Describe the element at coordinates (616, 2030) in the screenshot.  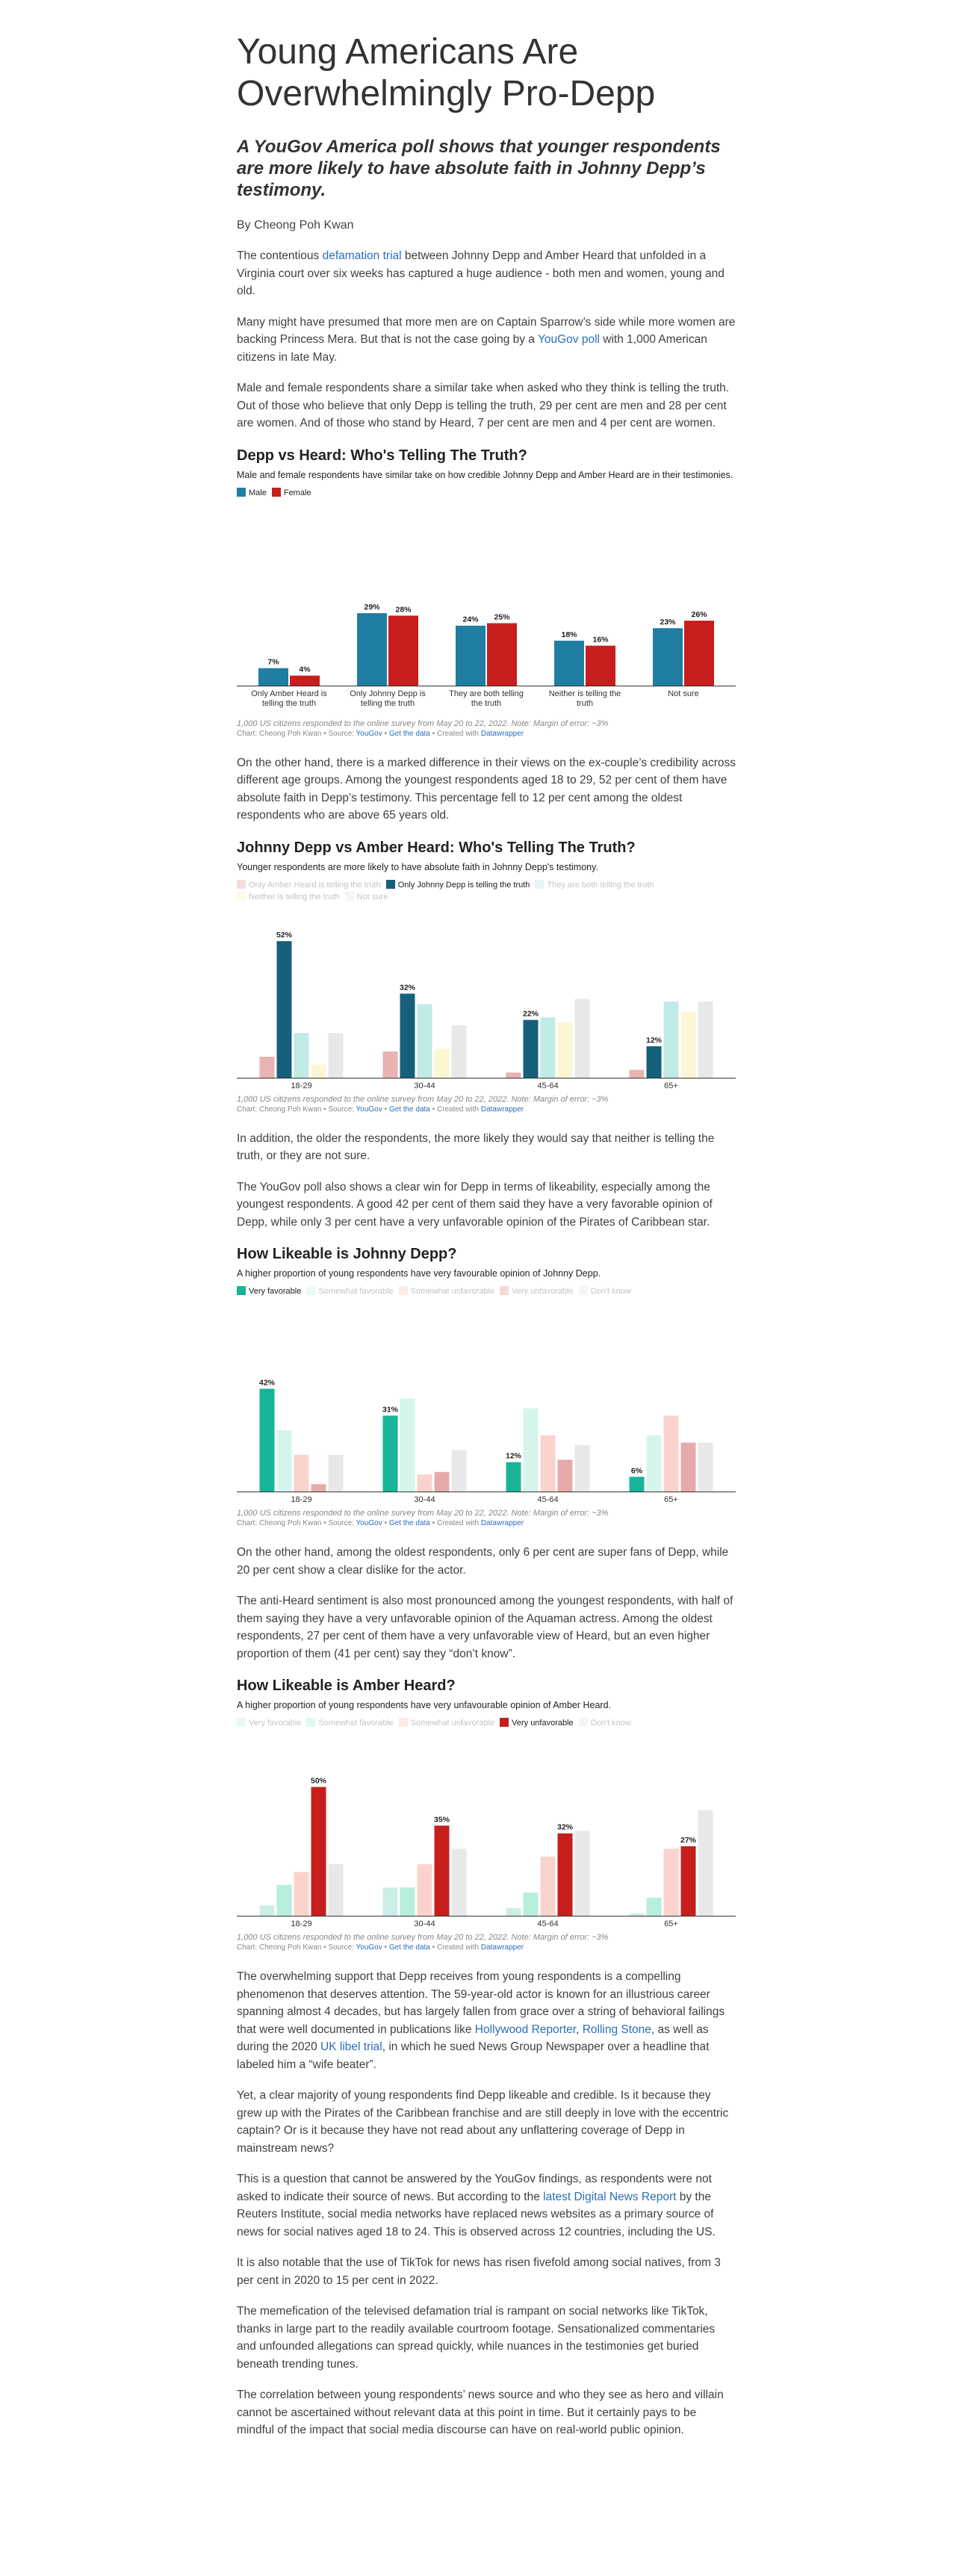
I see `rolling-stone-link: Rolling Stone` at that location.